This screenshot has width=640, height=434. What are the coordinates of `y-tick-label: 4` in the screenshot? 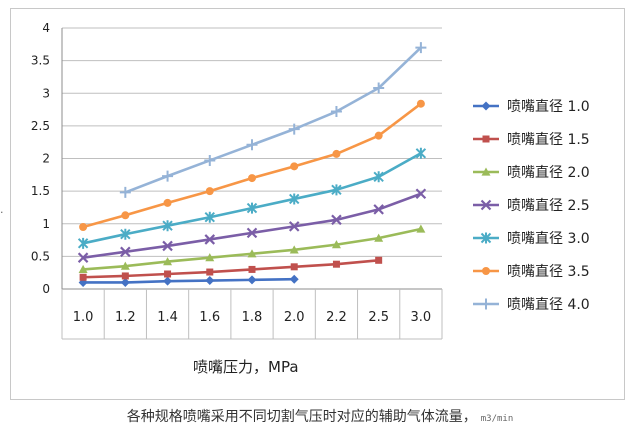 It's located at (46, 28).